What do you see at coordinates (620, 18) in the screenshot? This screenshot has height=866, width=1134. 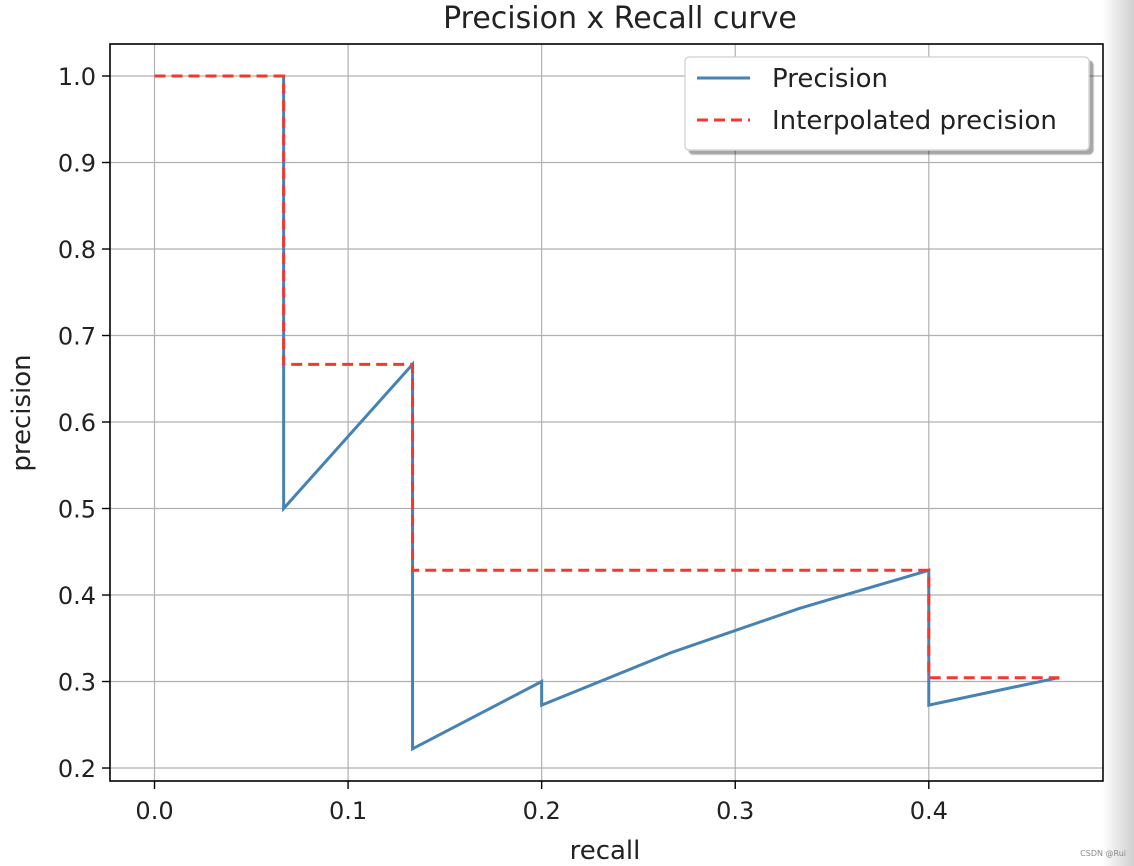 I see `chart-title: Precision x Recall curve` at bounding box center [620, 18].